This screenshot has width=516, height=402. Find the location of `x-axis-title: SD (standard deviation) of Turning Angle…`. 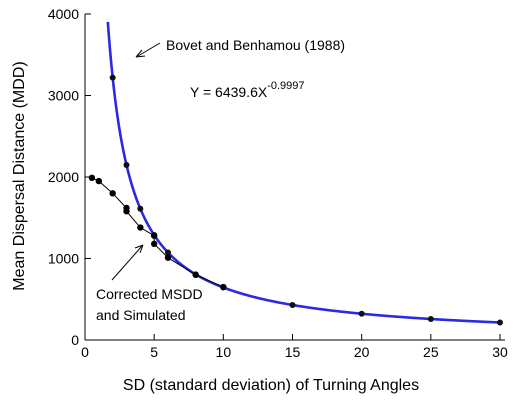

x-axis-title: SD (standard deviation) of Turning Angle… is located at coordinates (271, 385).